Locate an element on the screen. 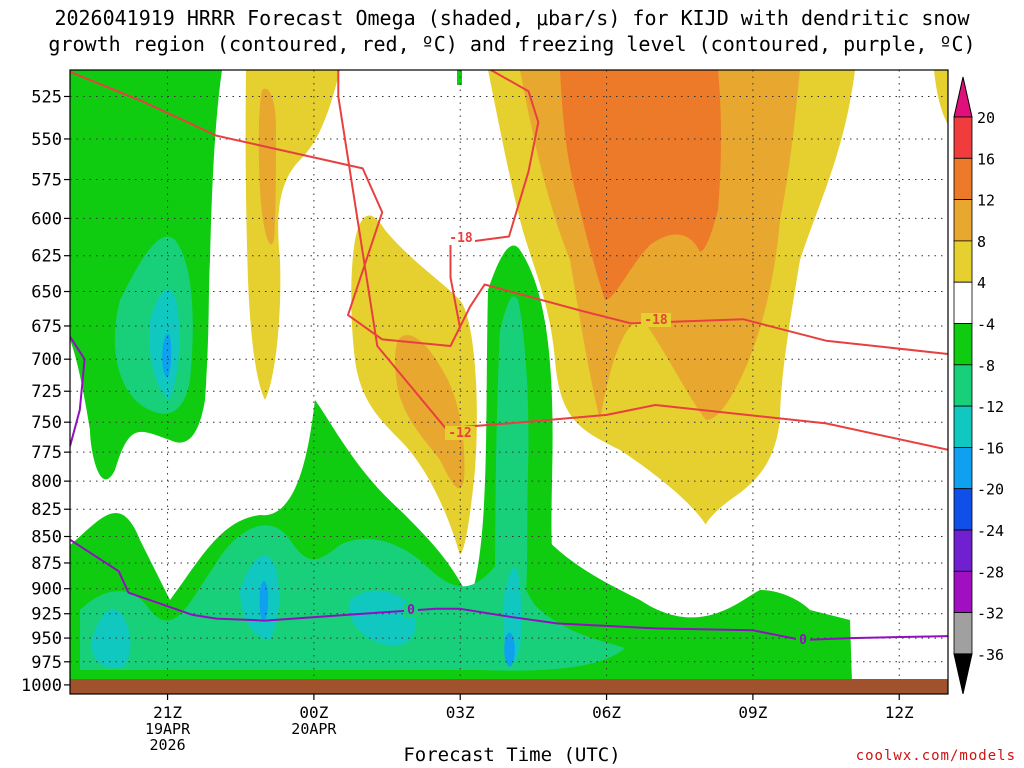  contour-label-minus18-b: -18 is located at coordinates (656, 320).